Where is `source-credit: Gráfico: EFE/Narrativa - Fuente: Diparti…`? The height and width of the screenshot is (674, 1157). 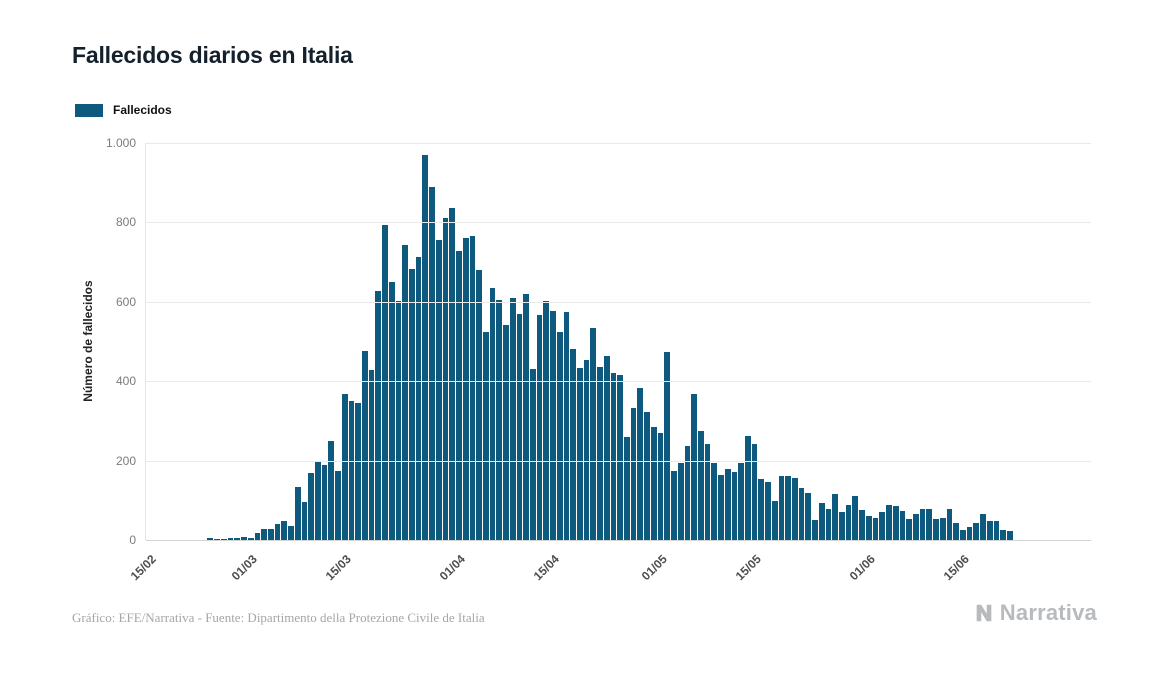
source-credit: Gráfico: EFE/Narrativa - Fuente: Diparti… is located at coordinates (278, 617).